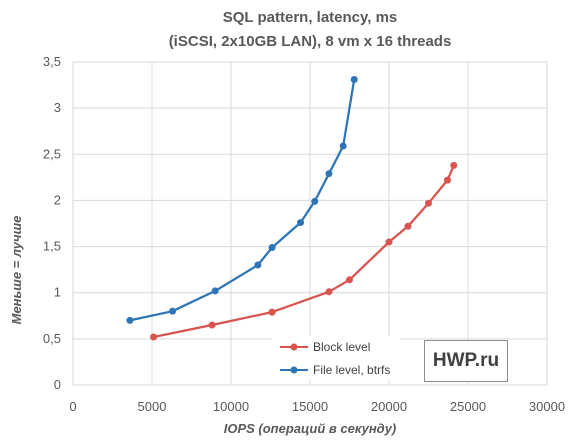 Image resolution: width=575 pixels, height=440 pixels. Describe the element at coordinates (468, 406) in the screenshot. I see `x-tick-label: 25000` at that location.